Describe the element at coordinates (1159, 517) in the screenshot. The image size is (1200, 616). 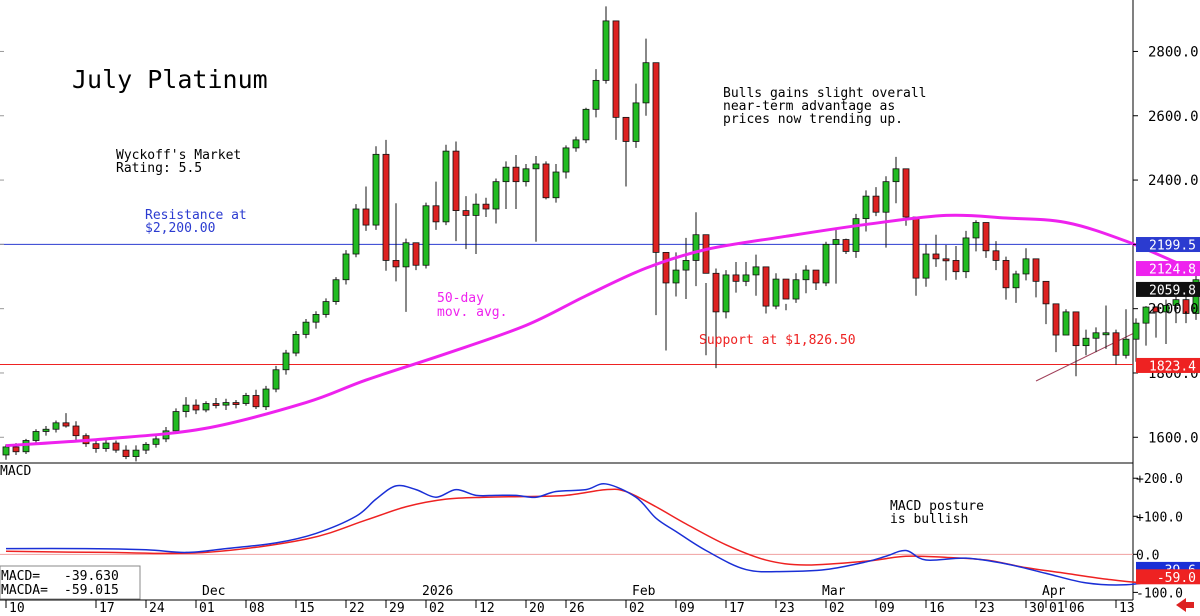
I see `macd-tick-label: +100.0` at that location.